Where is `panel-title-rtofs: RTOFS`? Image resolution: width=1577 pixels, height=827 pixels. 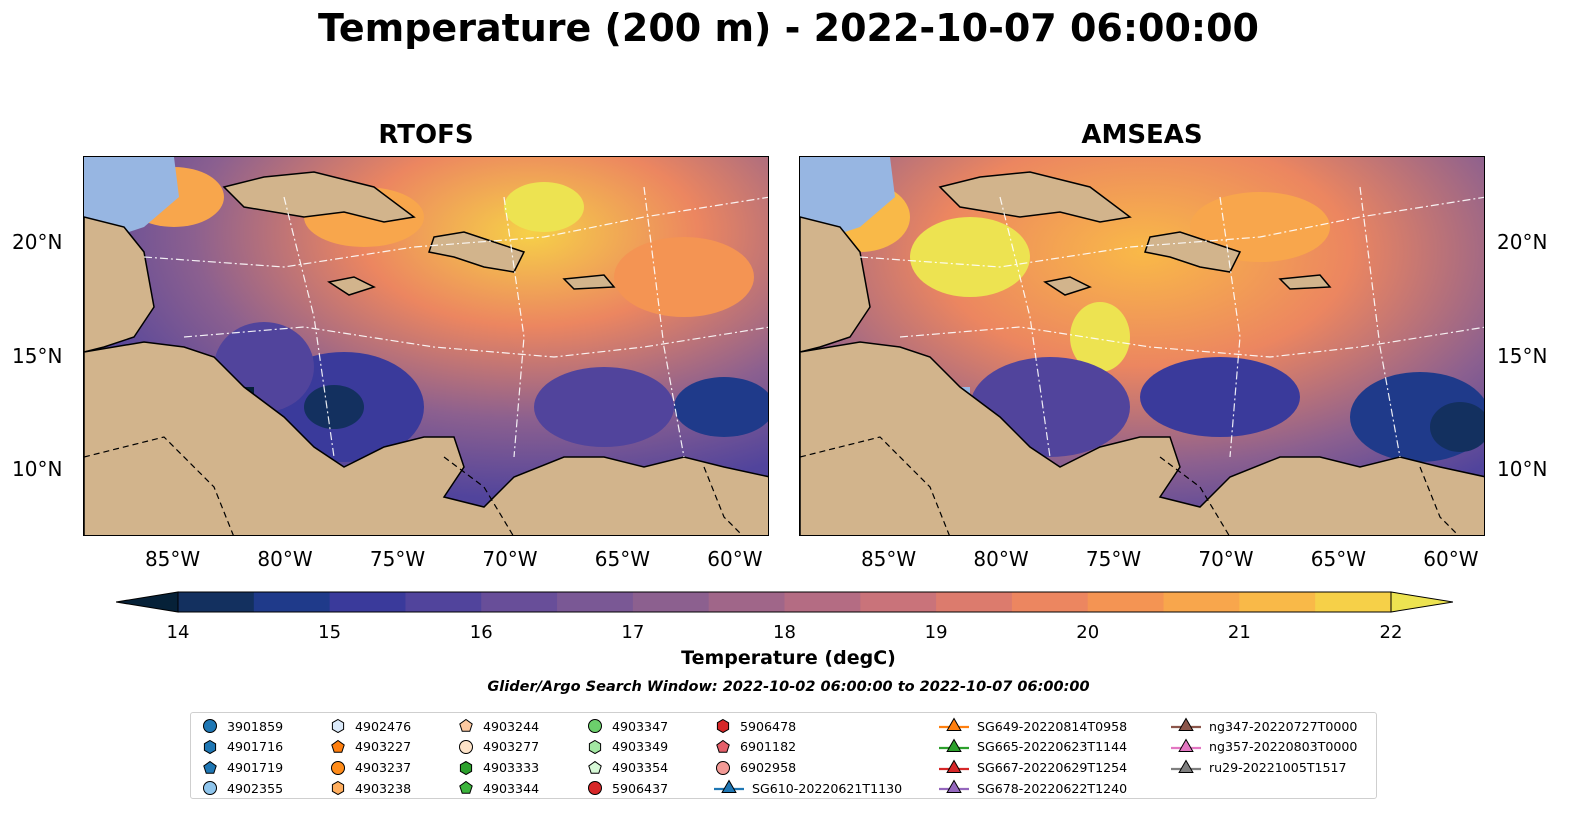 panel-title-rtofs: RTOFS is located at coordinates (426, 135).